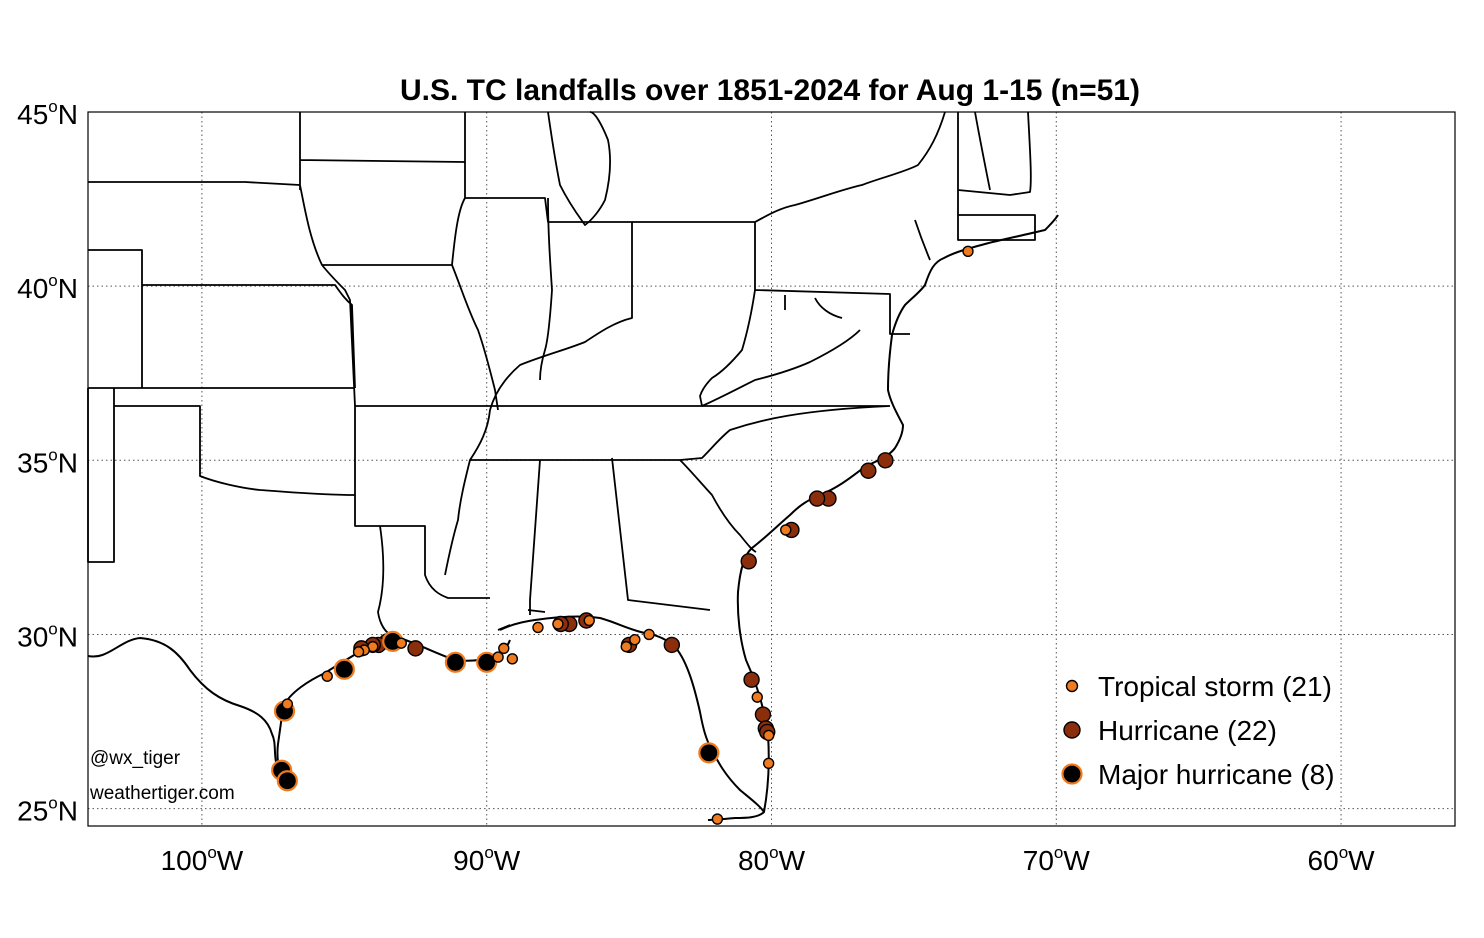 This screenshot has width=1484, height=938. I want to click on credit-handle: @wx_tiger, so click(135, 758).